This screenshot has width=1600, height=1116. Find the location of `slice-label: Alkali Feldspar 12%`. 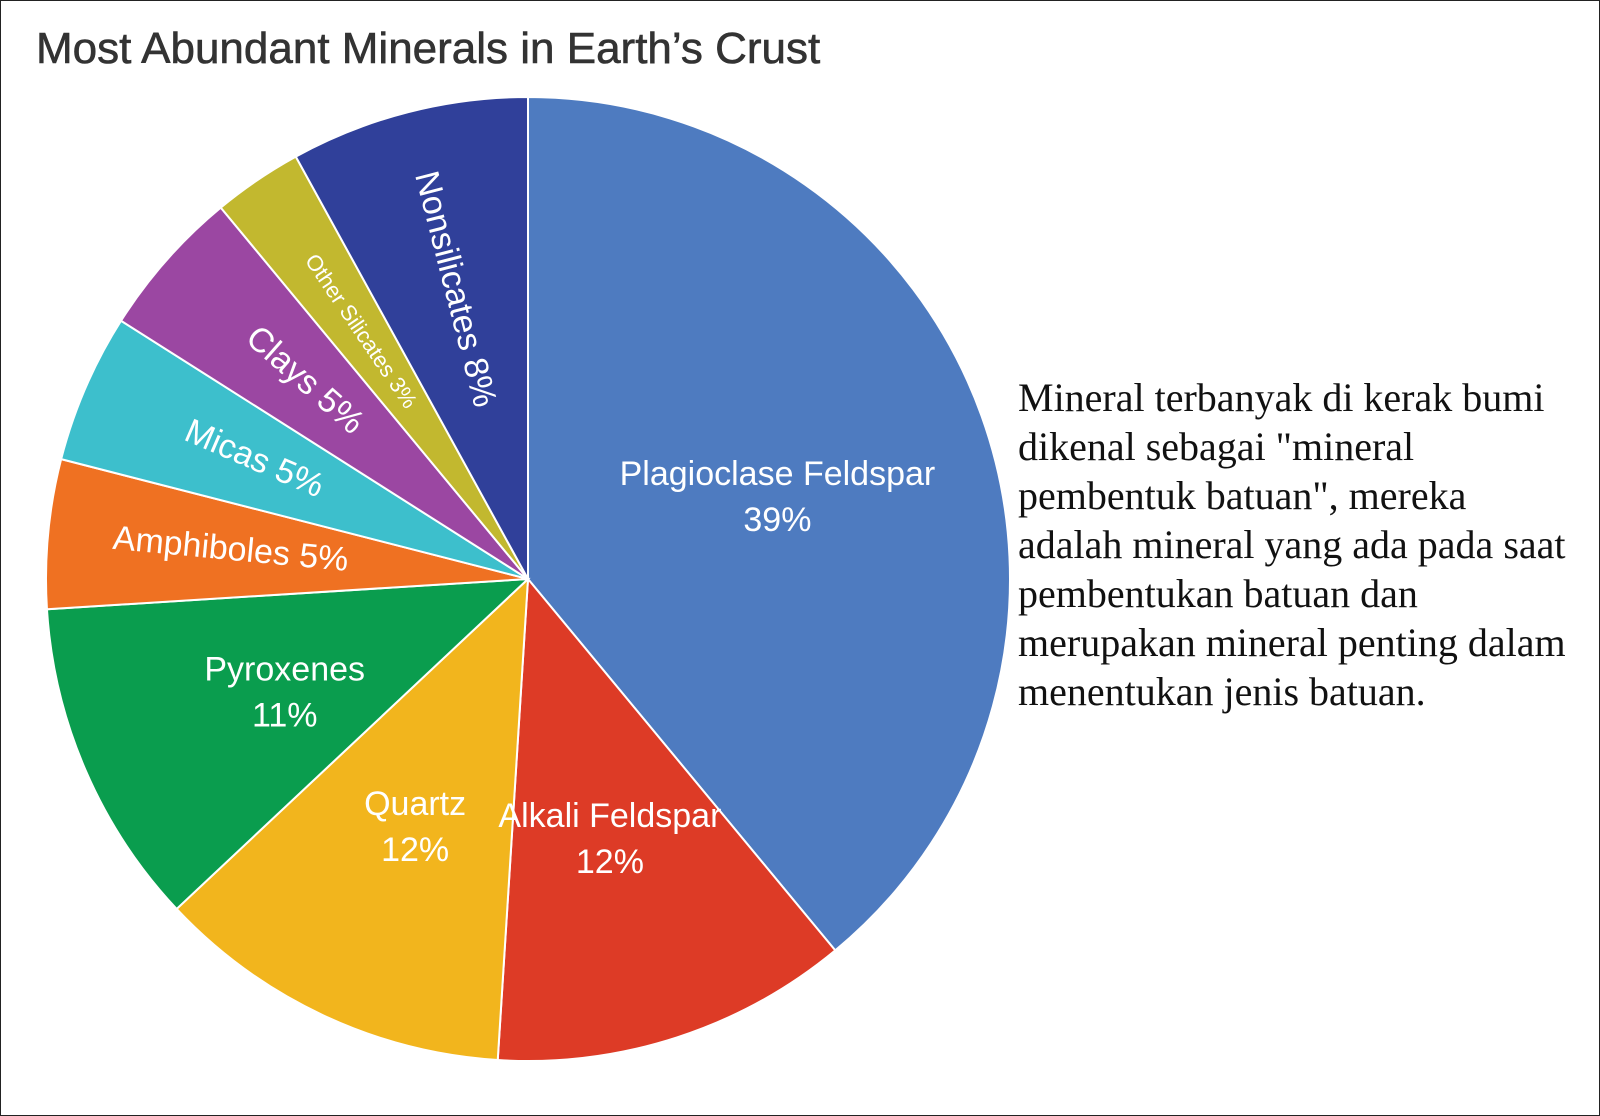

slice-label: Alkali Feldspar 12% is located at coordinates (609, 839).